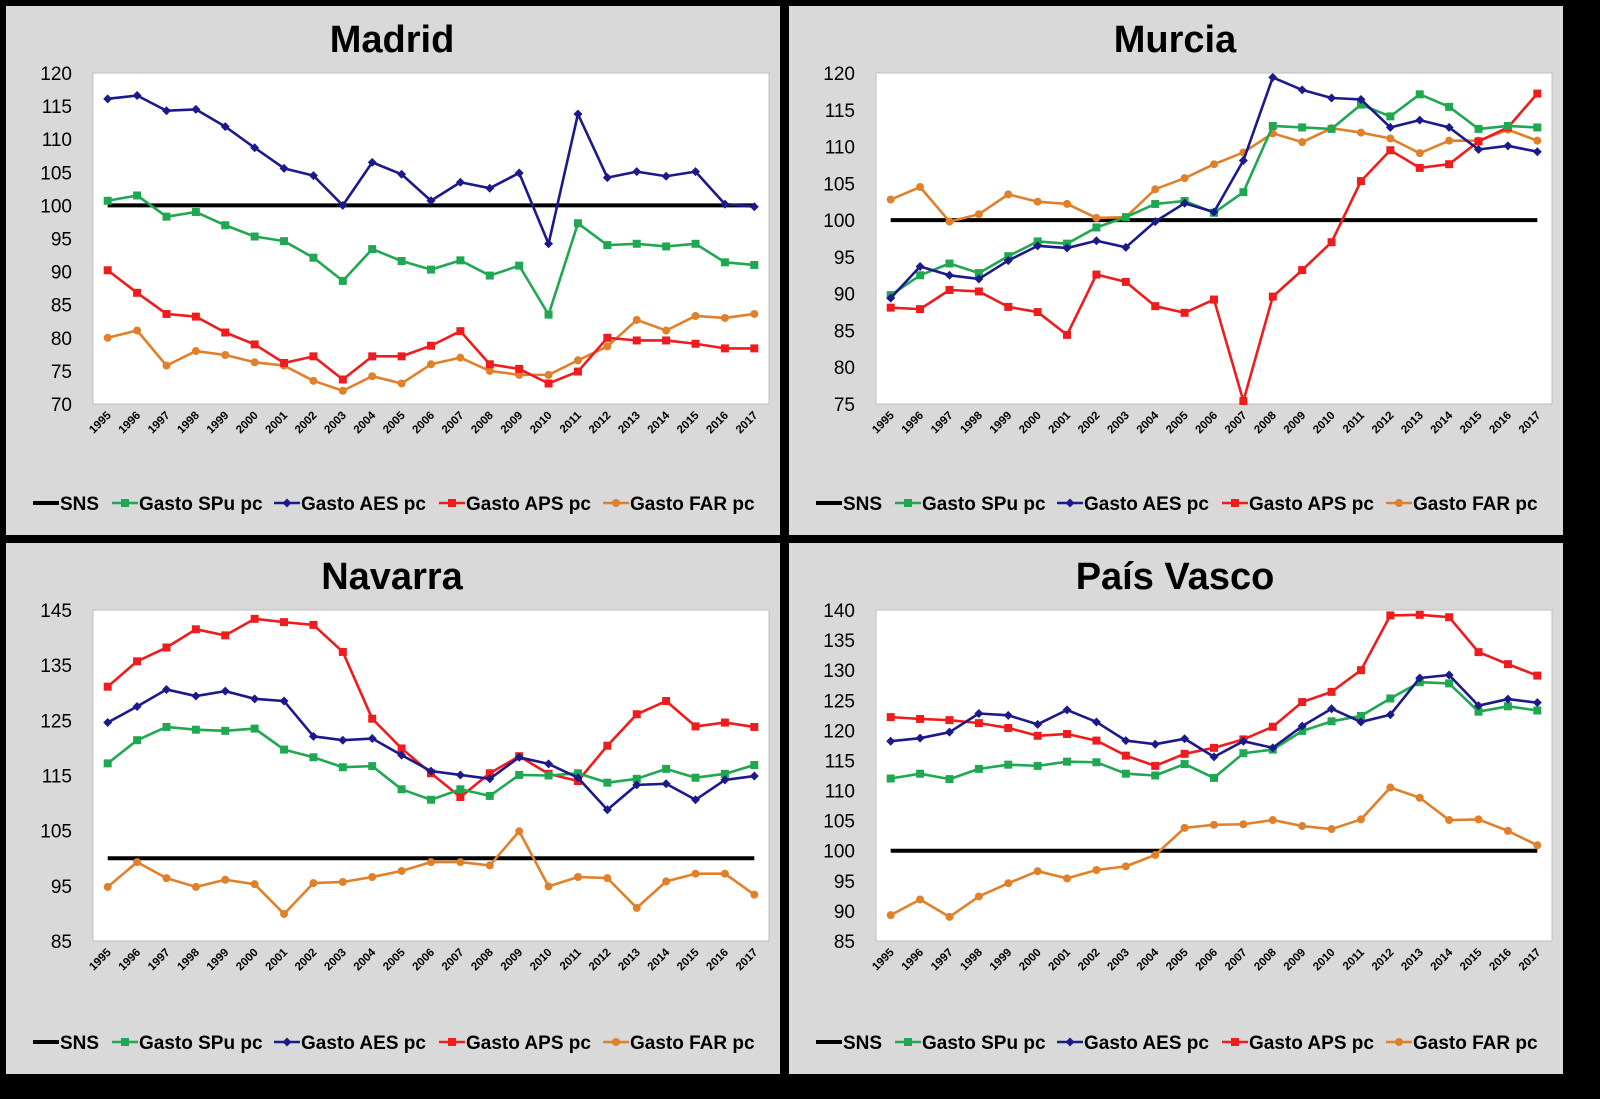 Image resolution: width=1600 pixels, height=1099 pixels. What do you see at coordinates (247, 423) in the screenshot?
I see `x-tick-label: 2000` at bounding box center [247, 423].